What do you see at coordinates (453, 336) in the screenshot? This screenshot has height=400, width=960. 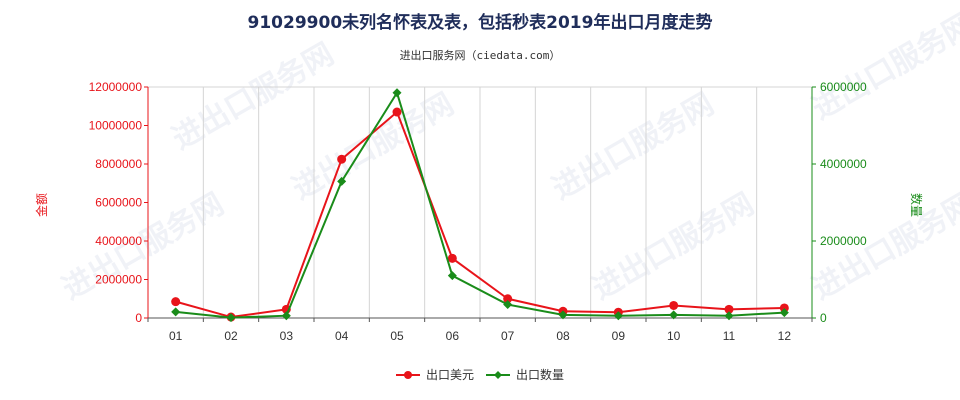 I see `x-tick-label: 06` at bounding box center [453, 336].